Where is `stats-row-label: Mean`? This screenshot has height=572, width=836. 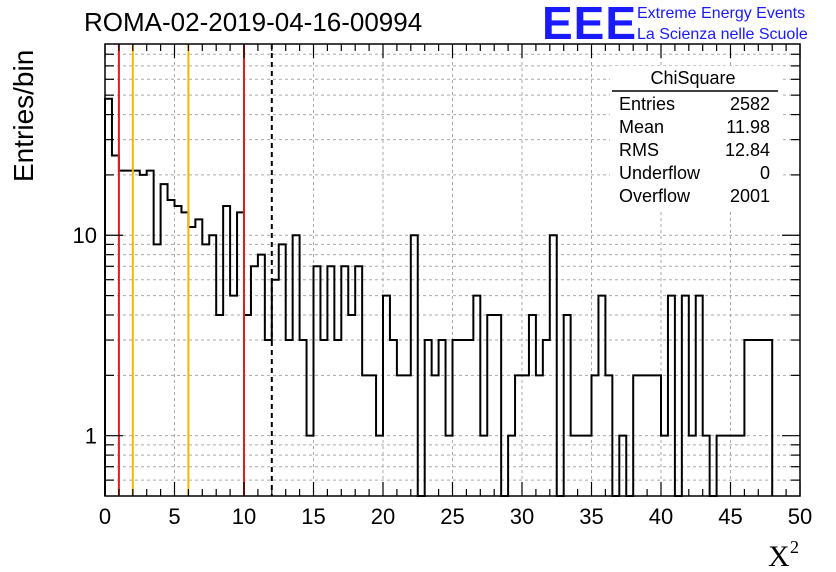 stats-row-label: Mean is located at coordinates (641, 127).